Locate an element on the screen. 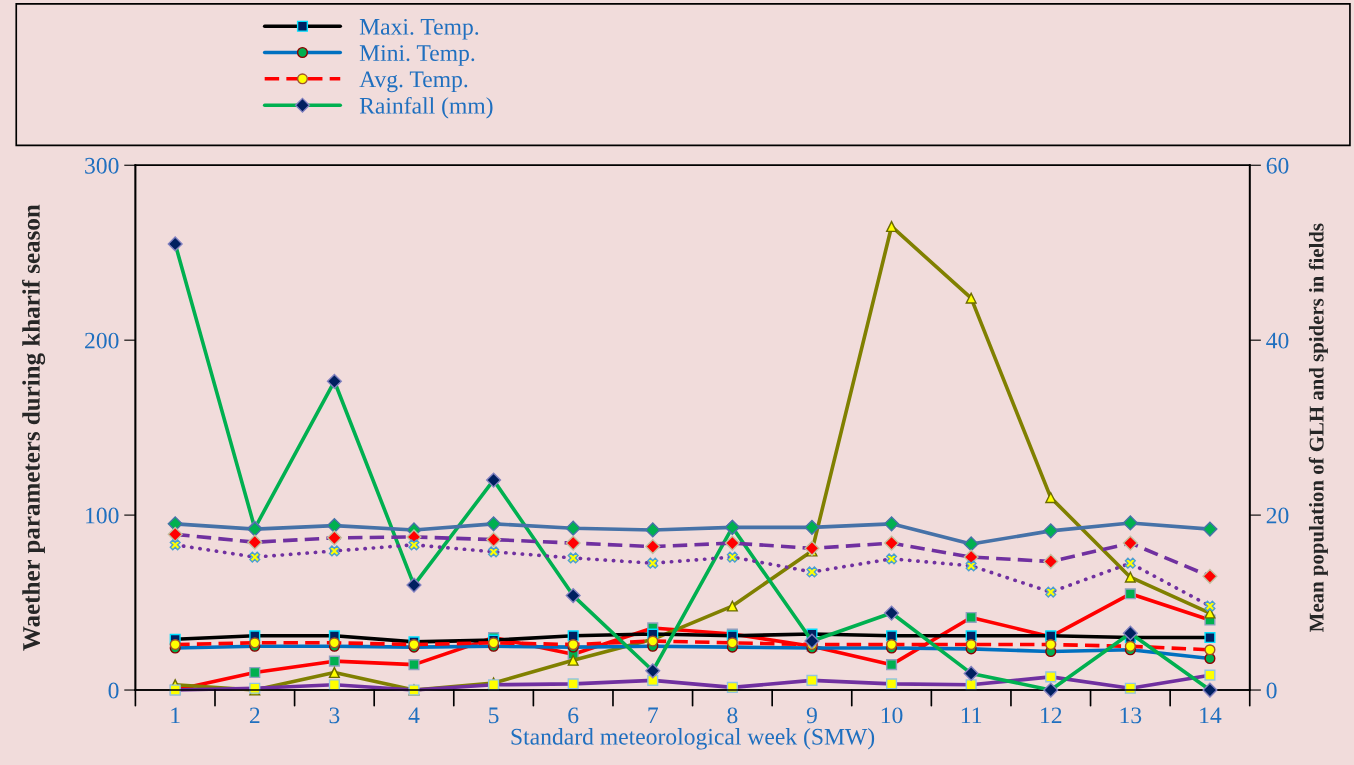  y-axis-title: Waether parameters during kharif season is located at coordinates (34, 427).